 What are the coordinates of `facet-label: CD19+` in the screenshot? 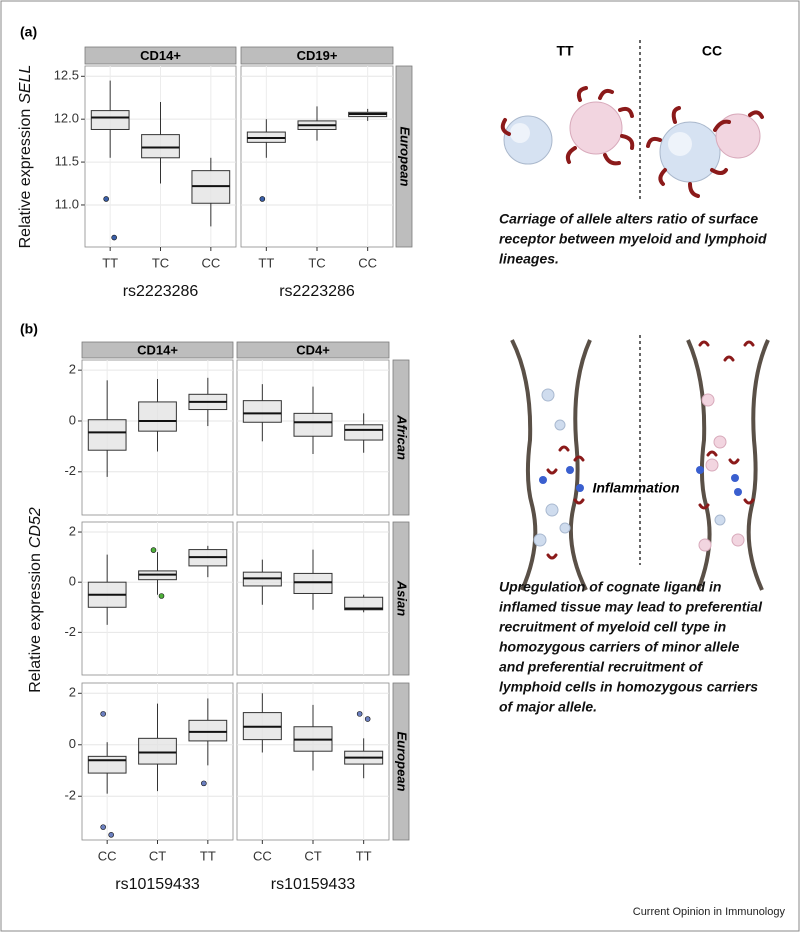 It's located at (317, 55).